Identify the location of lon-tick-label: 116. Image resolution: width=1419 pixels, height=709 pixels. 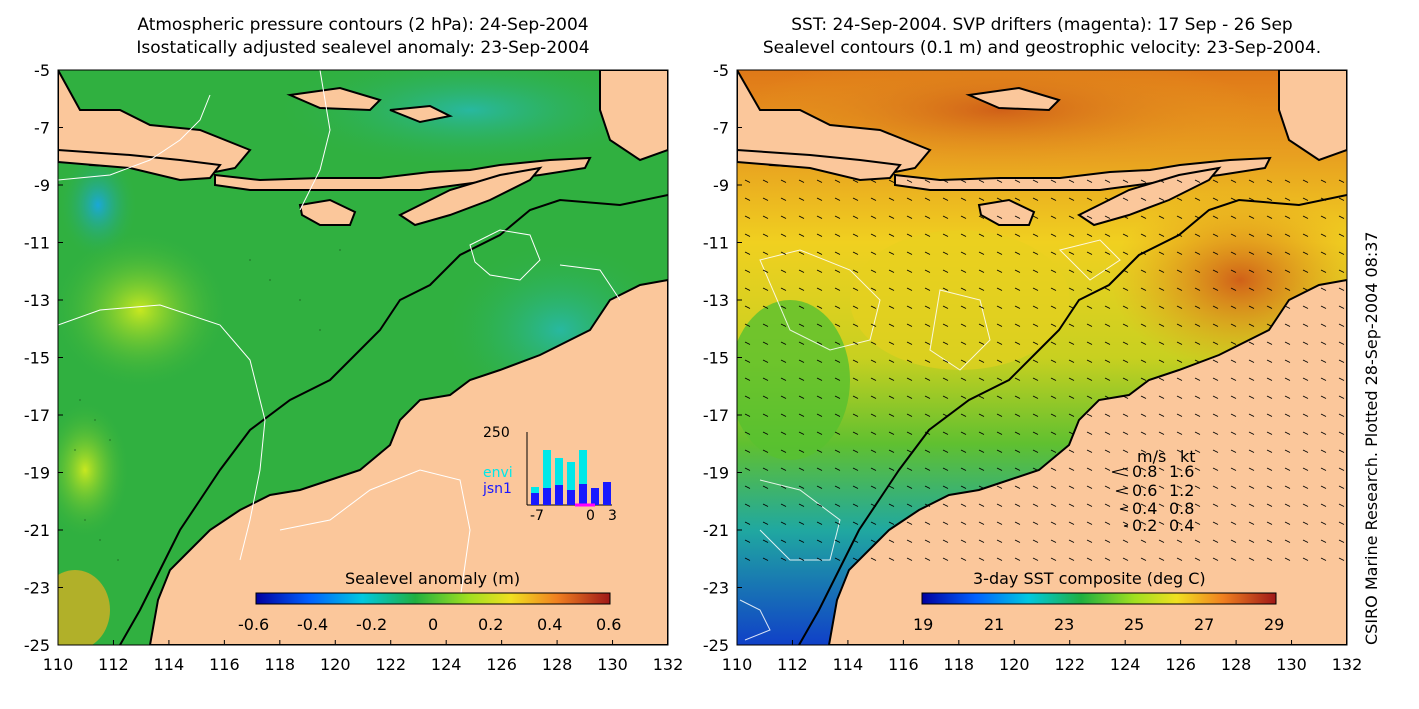
(903, 664).